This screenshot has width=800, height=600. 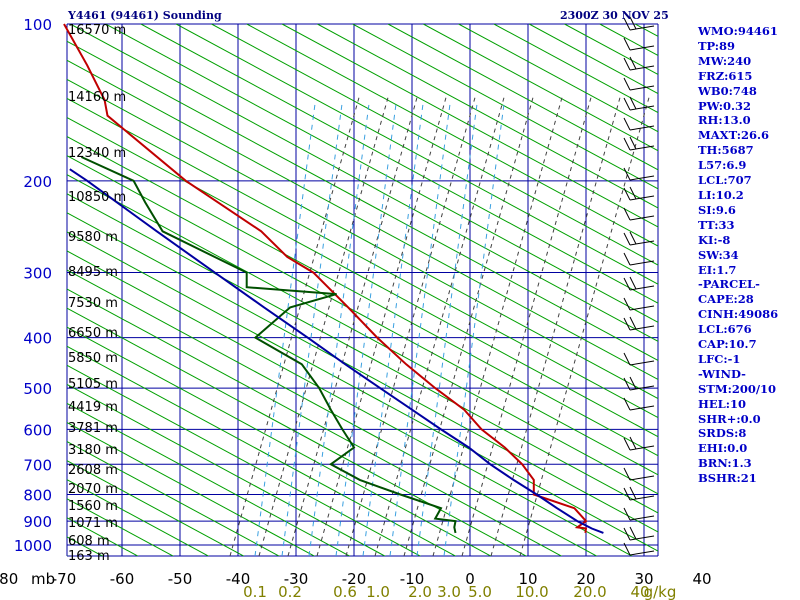 What do you see at coordinates (643, 579) in the screenshot?
I see `temperature-tick-label: 30` at bounding box center [643, 579].